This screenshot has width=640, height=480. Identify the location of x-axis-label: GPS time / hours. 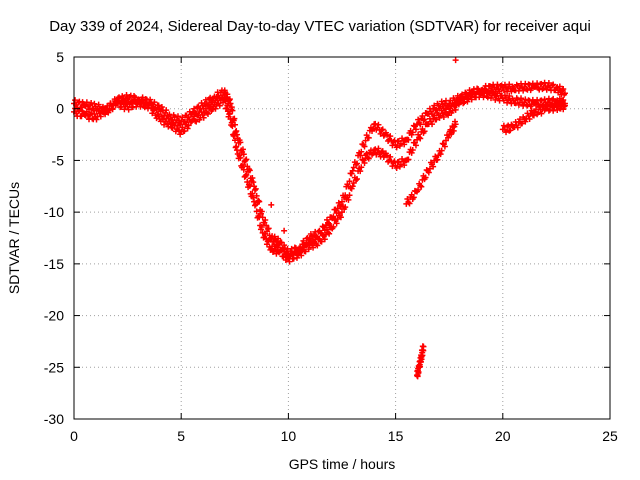
(342, 464).